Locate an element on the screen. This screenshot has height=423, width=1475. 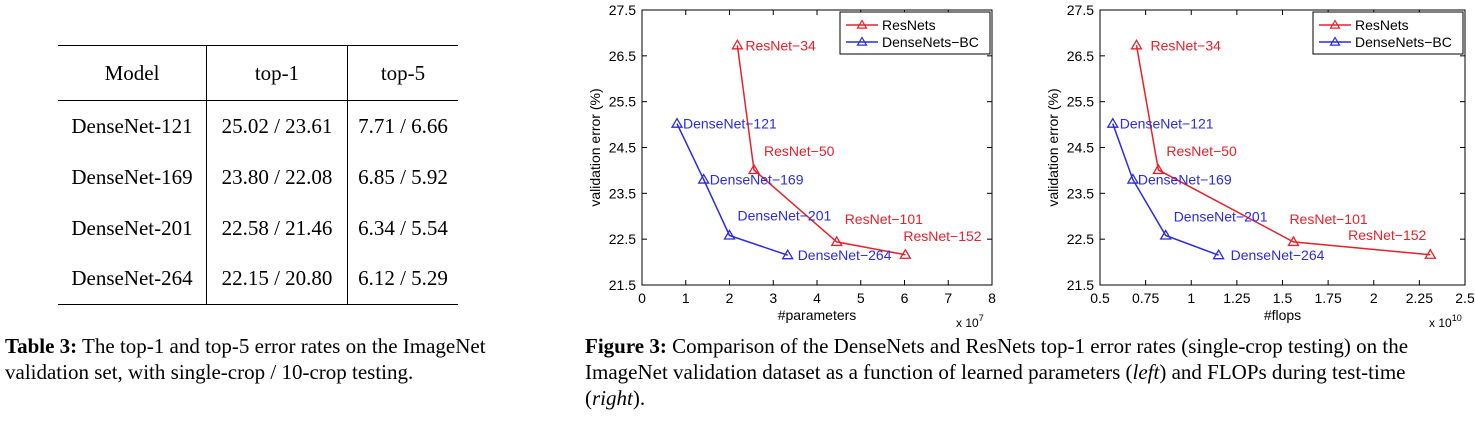
x-tick-label: 1.75 is located at coordinates (1328, 298).